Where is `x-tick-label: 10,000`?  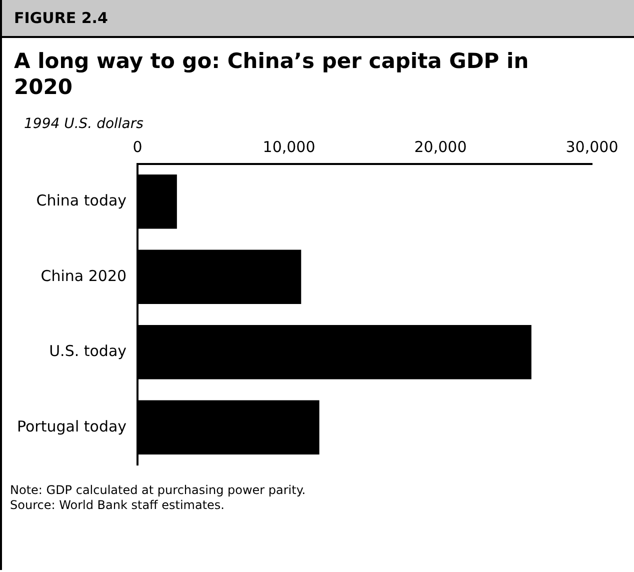 x-tick-label: 10,000 is located at coordinates (289, 147).